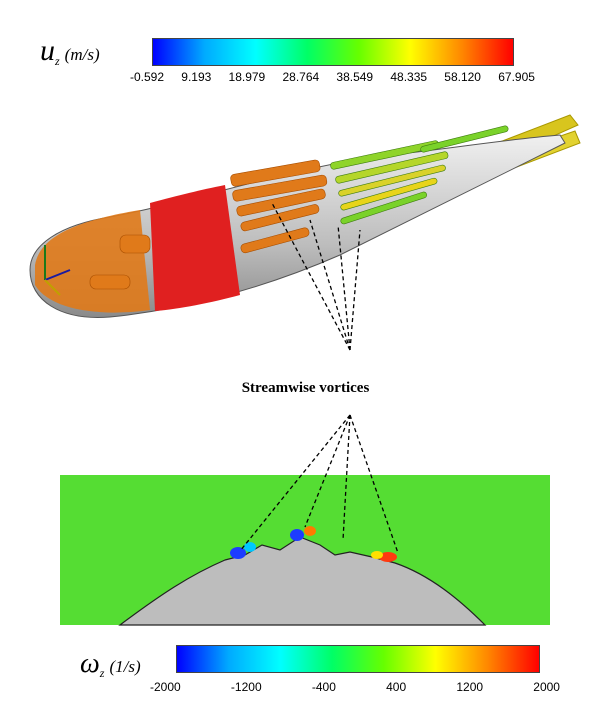 Image resolution: width=611 pixels, height=717 pixels. What do you see at coordinates (147, 77) in the screenshot?
I see `top-tick: -0.592` at bounding box center [147, 77].